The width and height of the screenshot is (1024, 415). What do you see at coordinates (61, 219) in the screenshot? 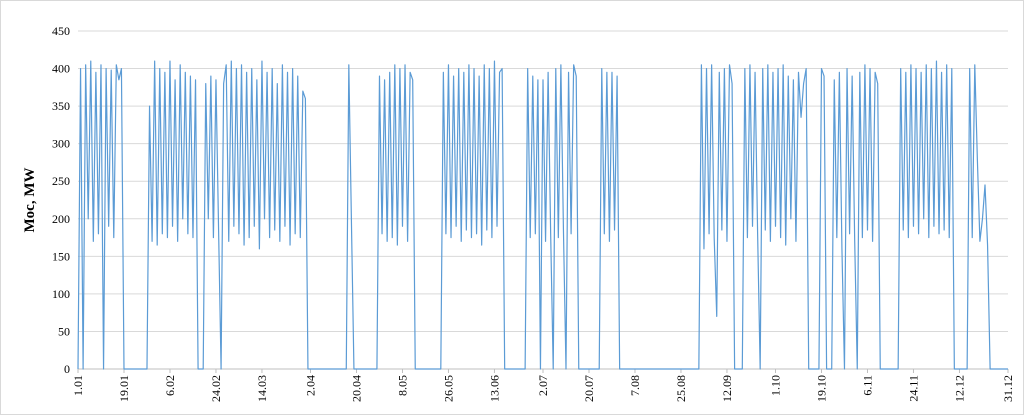
I see `y-tick-label: 200` at bounding box center [61, 219].